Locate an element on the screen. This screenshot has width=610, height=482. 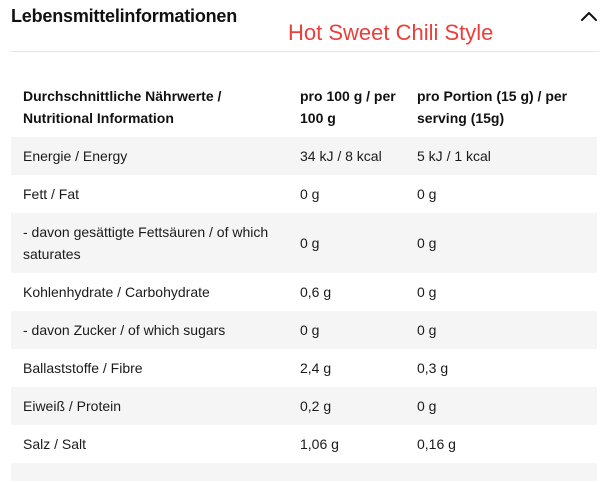
table-row: Kohlenhydrate / Carbohydrate 0,6 g 0 g is located at coordinates (304, 292).